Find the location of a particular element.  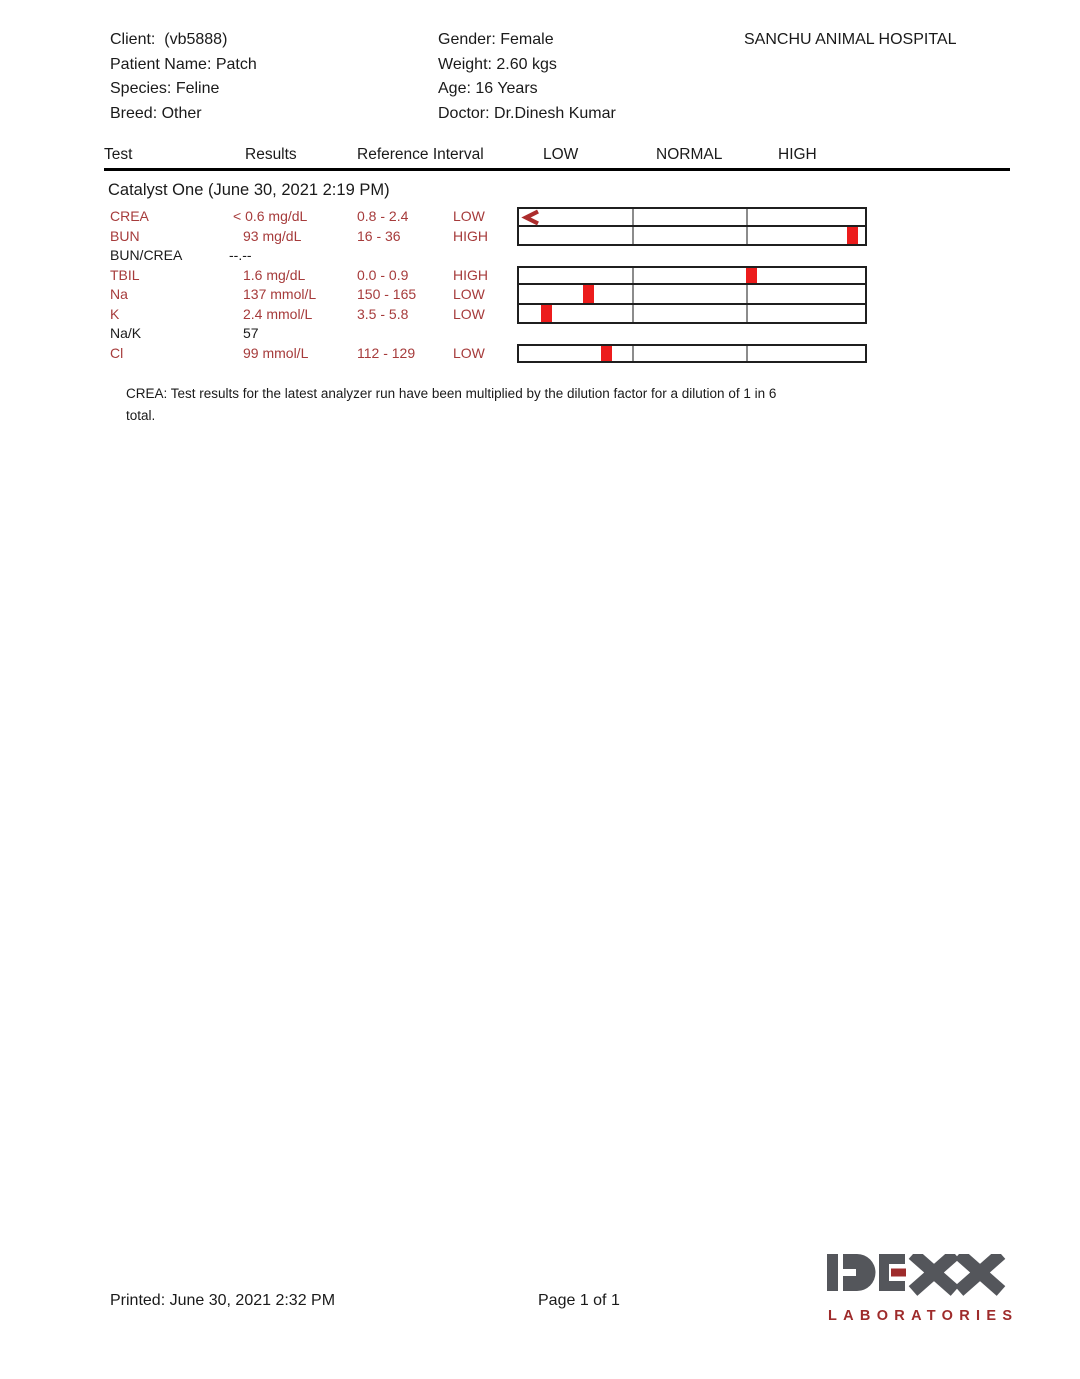

test-result: 2.4 mmol/L is located at coordinates (278, 313).